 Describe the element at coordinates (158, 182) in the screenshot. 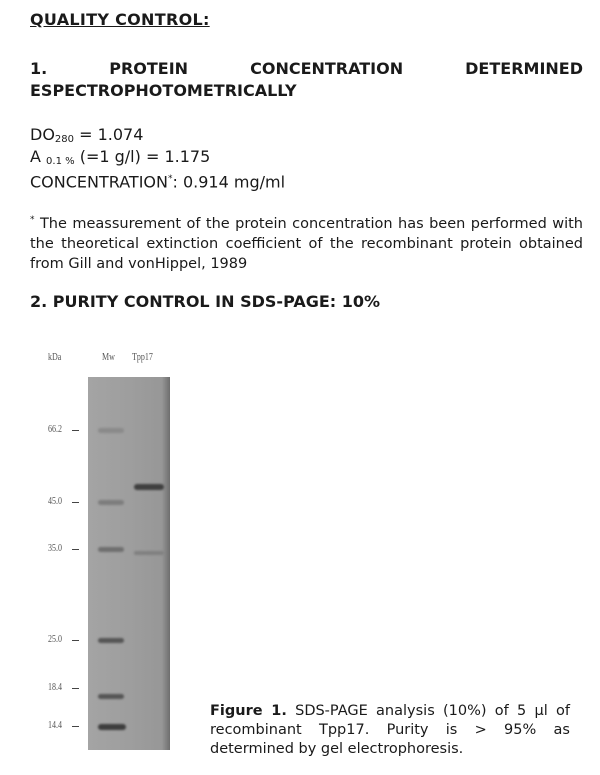

I see `concentration: CONCENTRATION*: 0.914 mg/ml` at that location.